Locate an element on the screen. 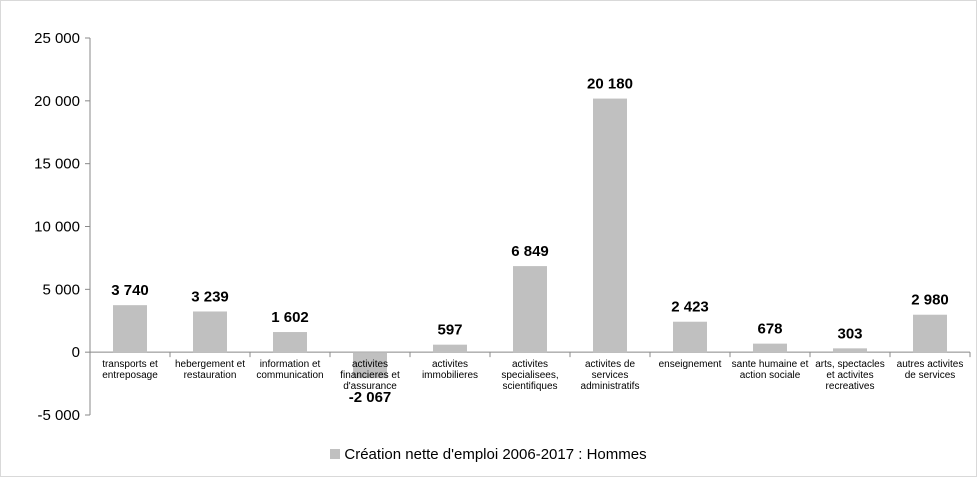 Image resolution: width=977 pixels, height=477 pixels. value-label: 3 740 is located at coordinates (130, 290).